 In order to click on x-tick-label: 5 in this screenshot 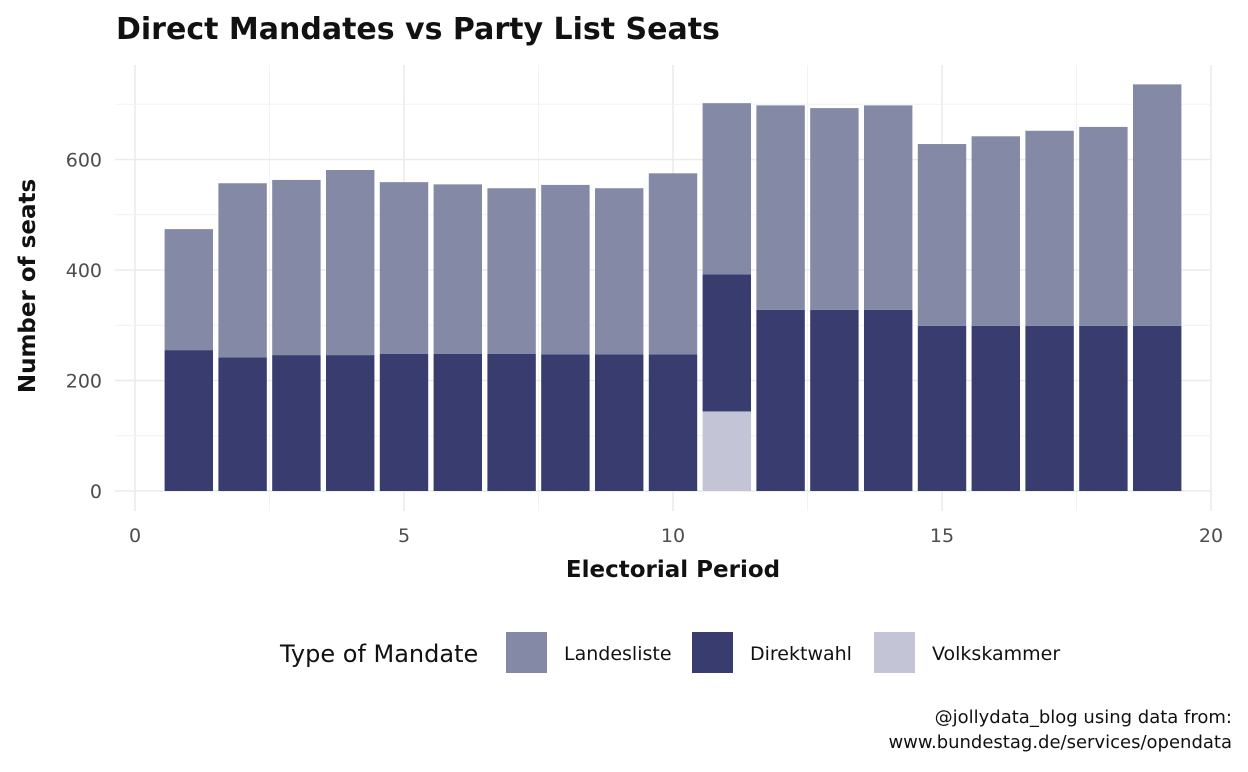, I will do `click(404, 536)`.